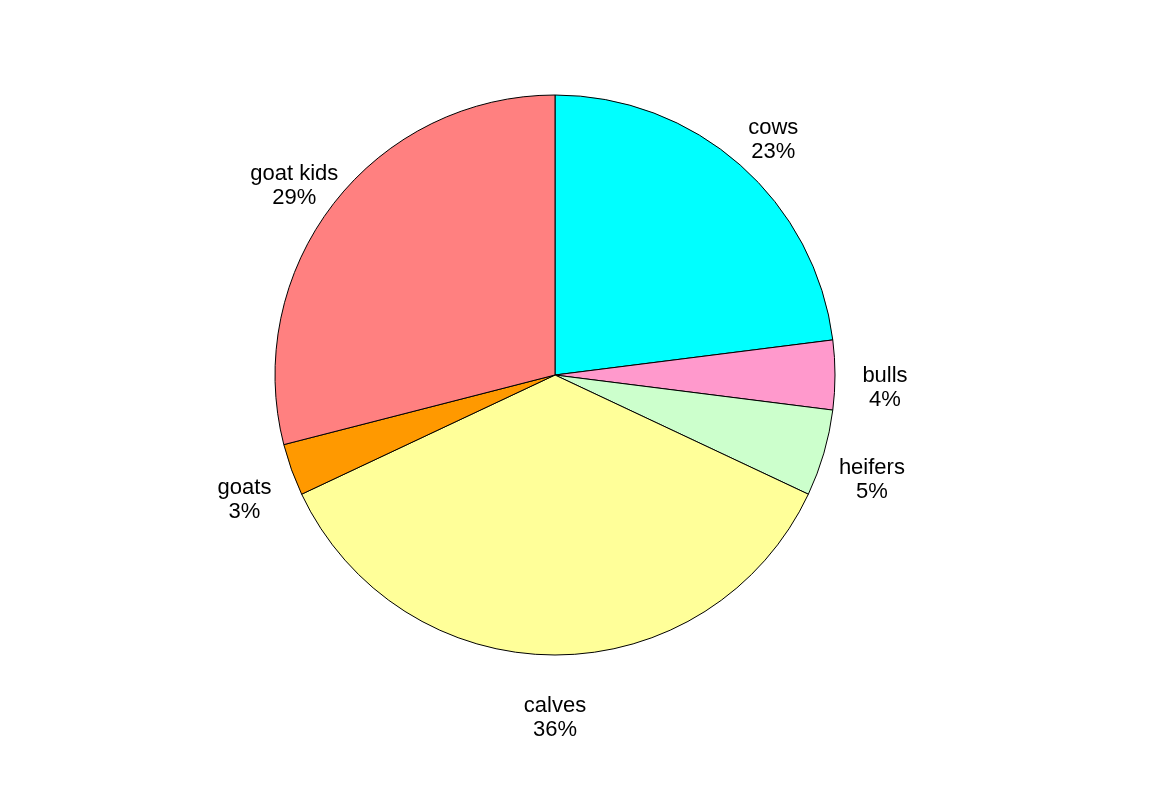 The width and height of the screenshot is (1158, 787). I want to click on data-label: 29%, so click(294, 196).